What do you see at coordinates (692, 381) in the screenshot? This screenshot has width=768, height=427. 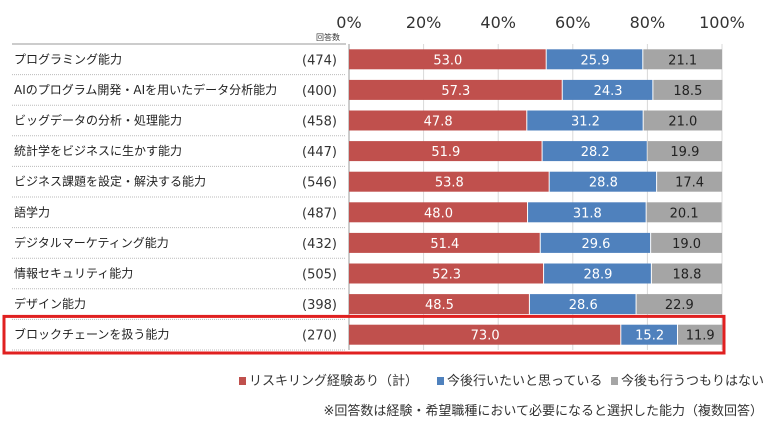 I see `legend-label: 今後も行うつもりはない` at bounding box center [692, 381].